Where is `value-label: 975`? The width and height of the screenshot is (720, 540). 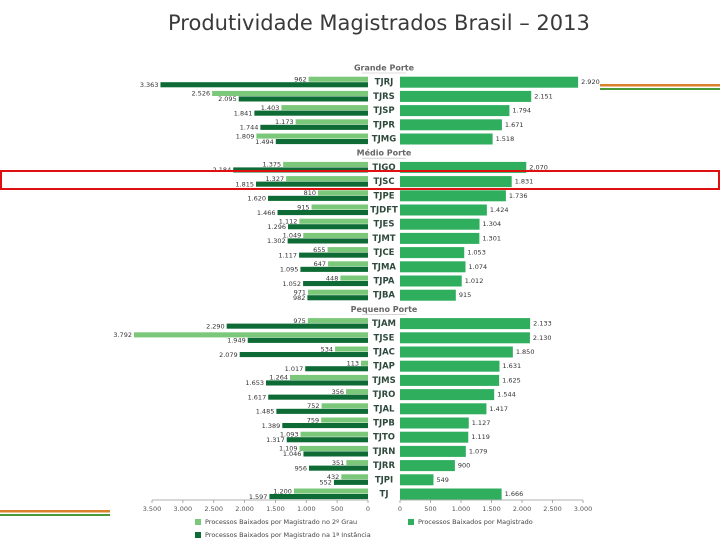 value-label: 975 is located at coordinates (299, 321).